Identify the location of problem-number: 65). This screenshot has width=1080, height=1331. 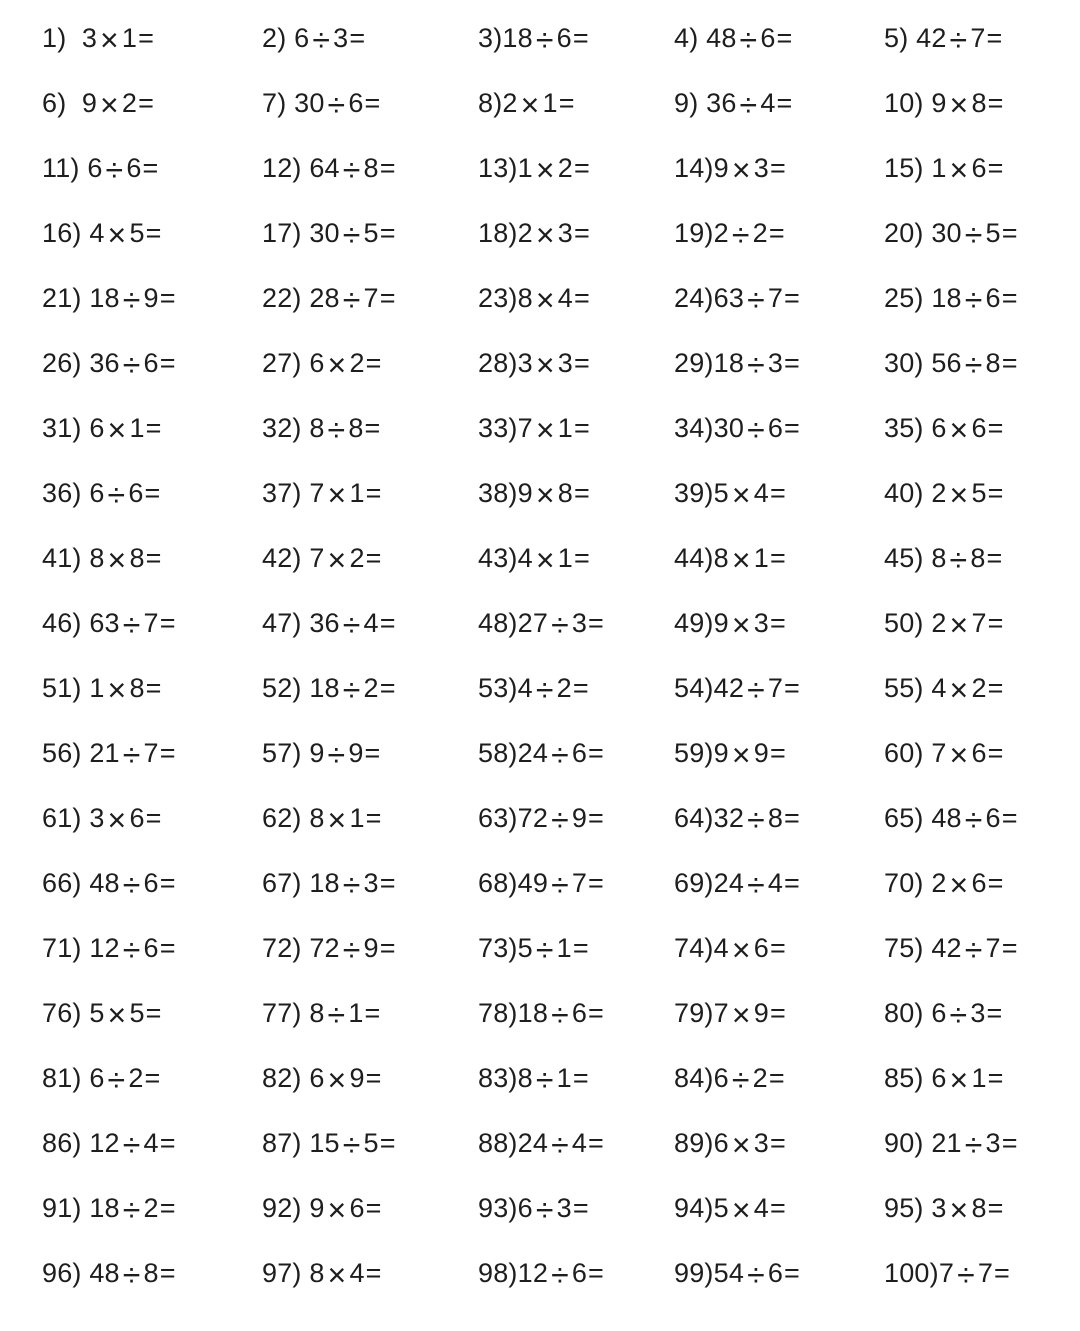
(908, 818).